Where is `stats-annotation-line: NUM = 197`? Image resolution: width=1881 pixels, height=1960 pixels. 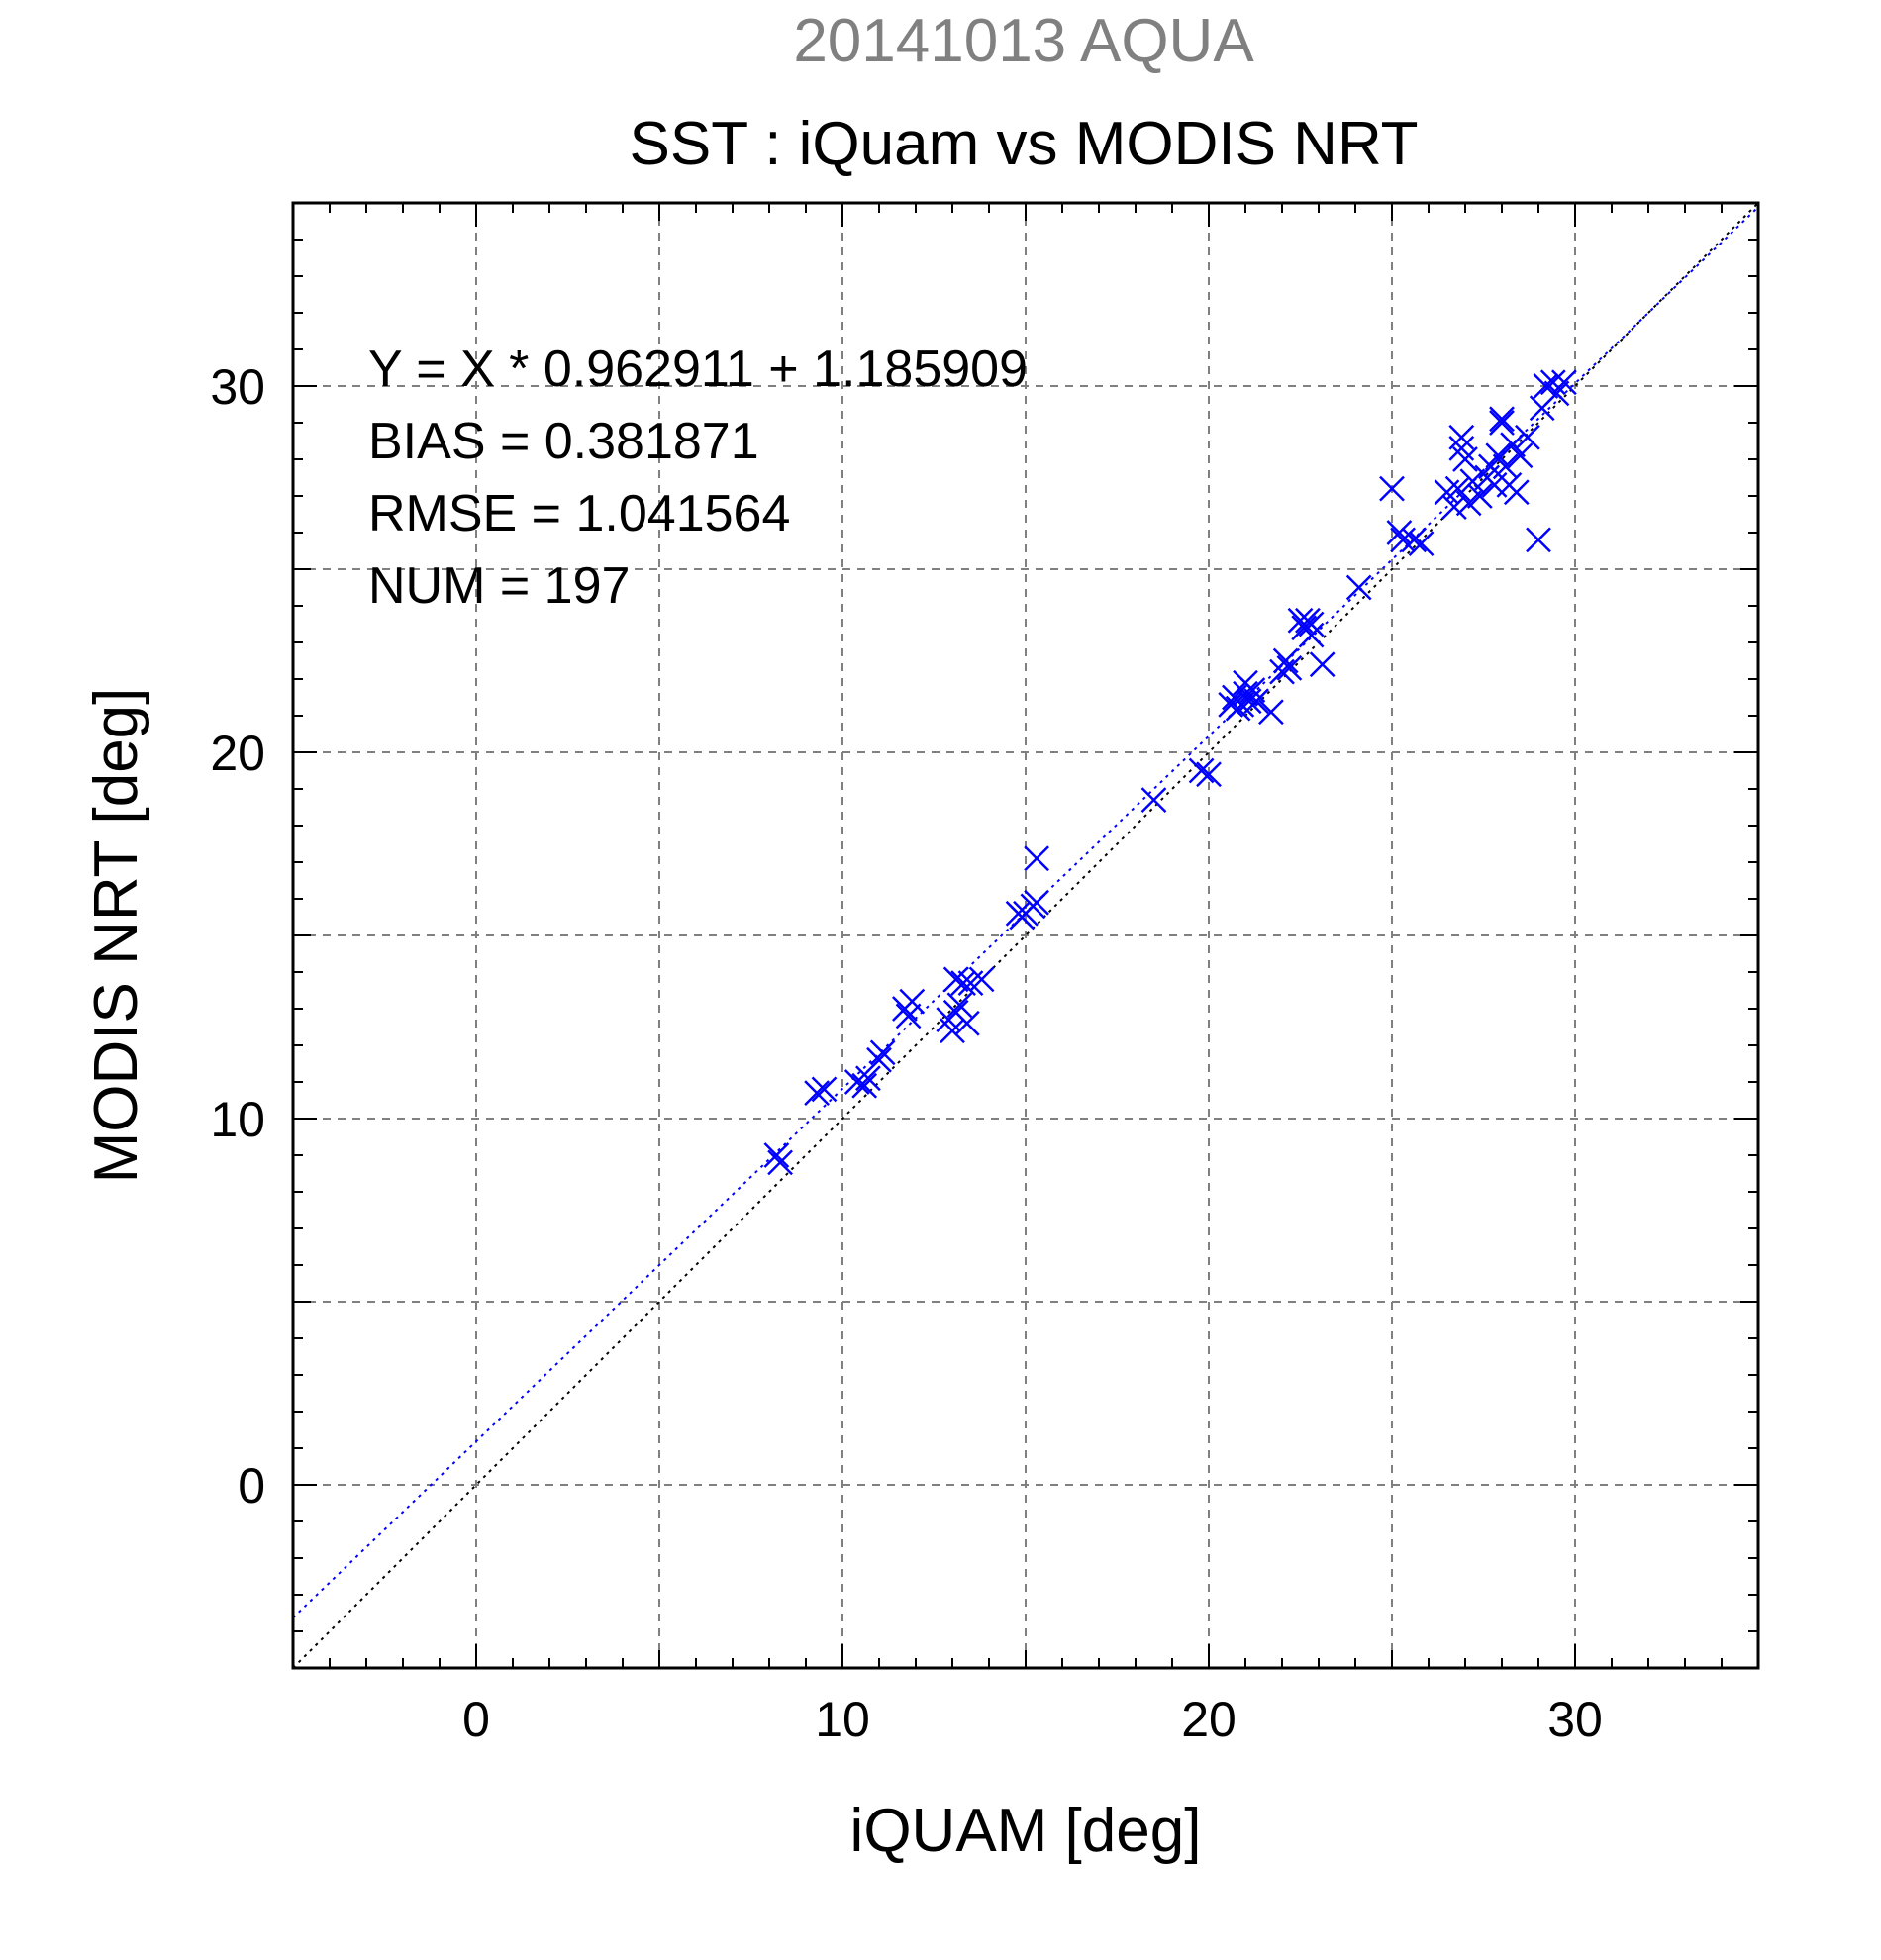 stats-annotation-line: NUM = 197 is located at coordinates (499, 586).